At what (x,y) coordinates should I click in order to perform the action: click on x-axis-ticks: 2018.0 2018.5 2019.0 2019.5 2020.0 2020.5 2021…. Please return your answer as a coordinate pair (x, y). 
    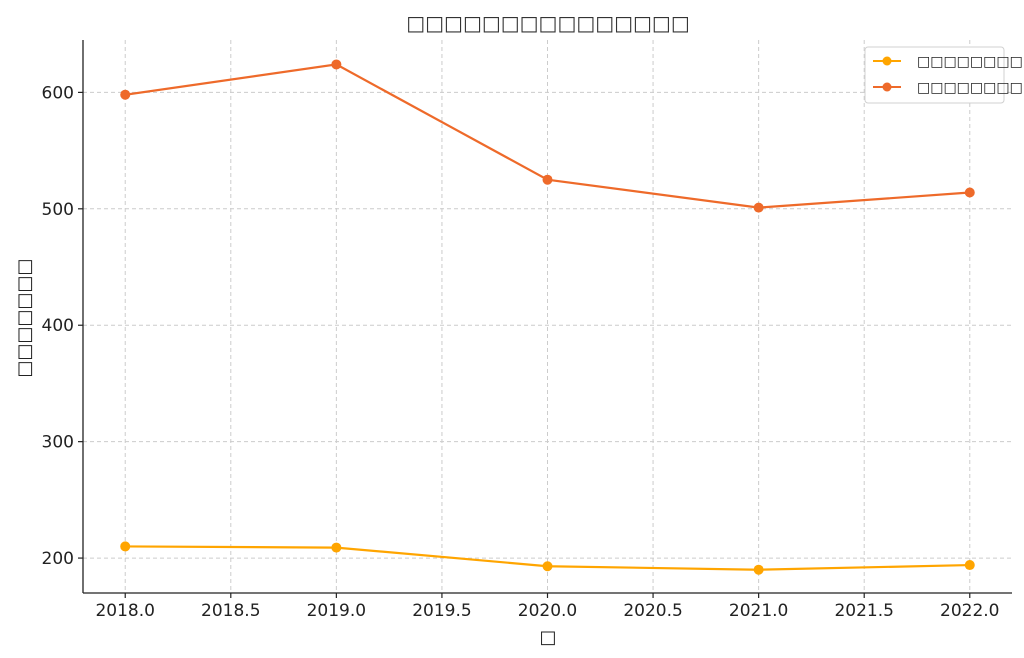
    Looking at the image, I should click on (547, 607).